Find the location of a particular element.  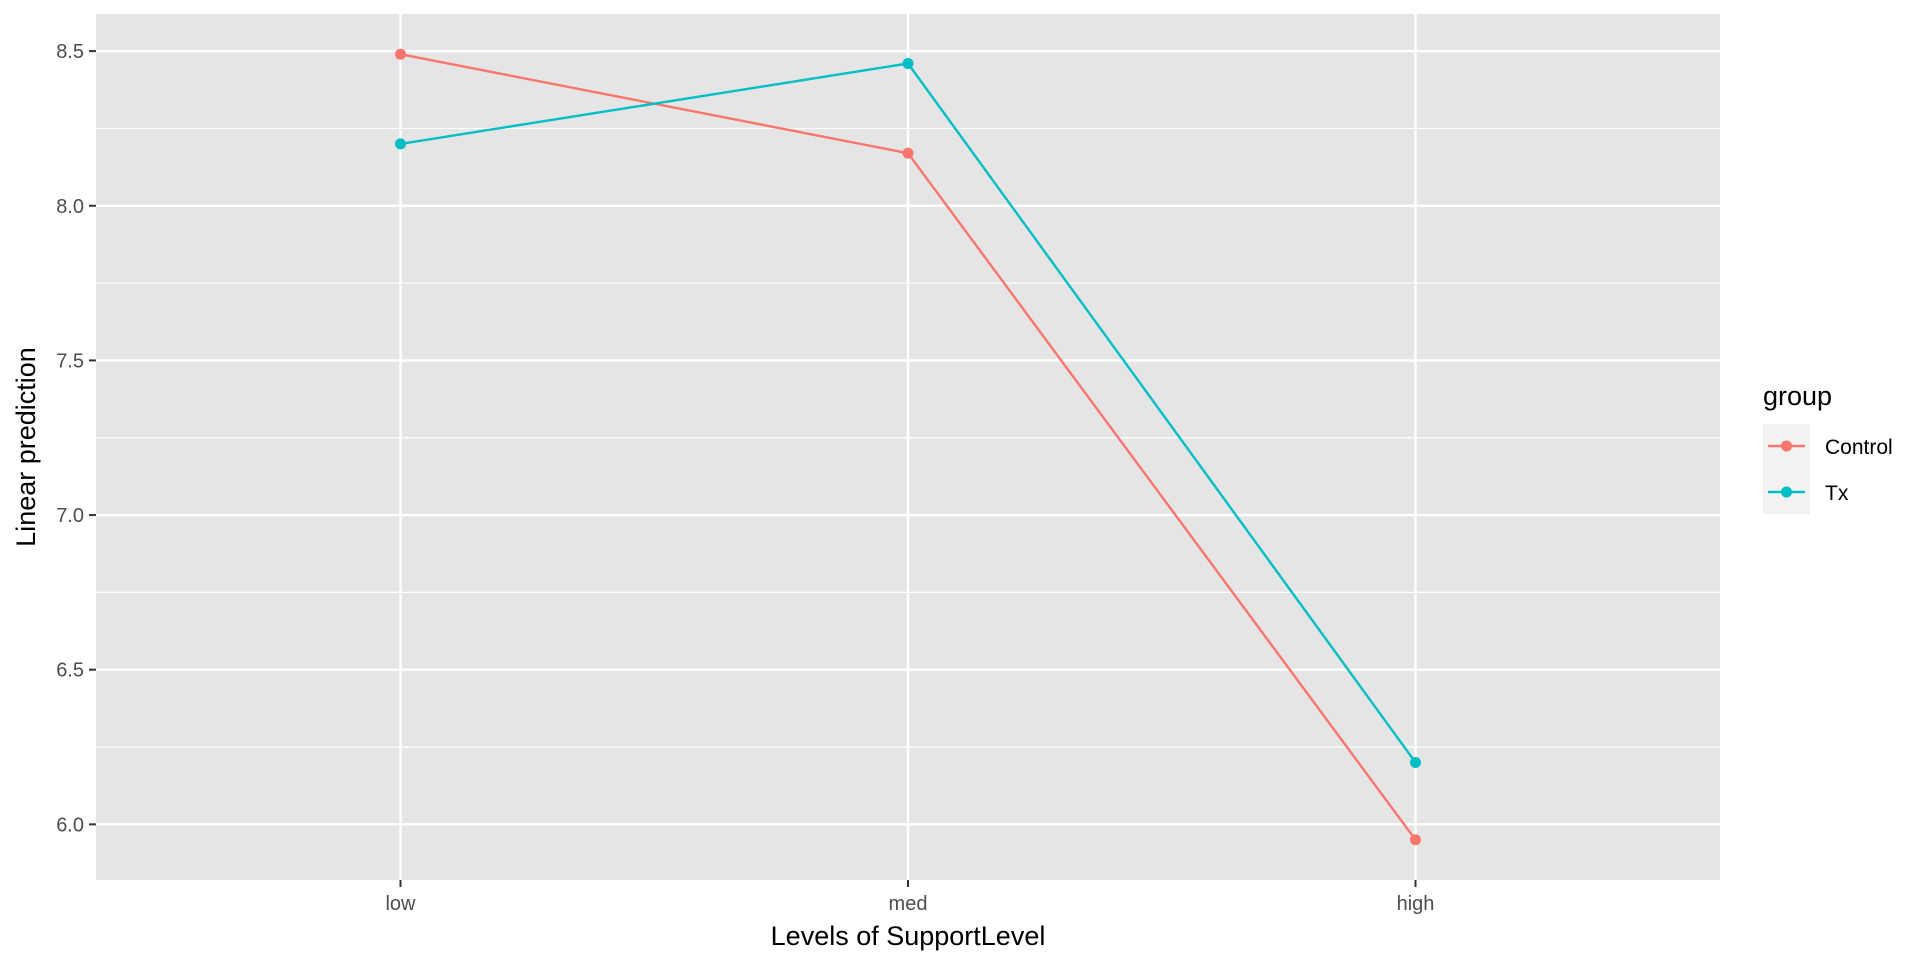

x-tick-label: med is located at coordinates (908, 904).